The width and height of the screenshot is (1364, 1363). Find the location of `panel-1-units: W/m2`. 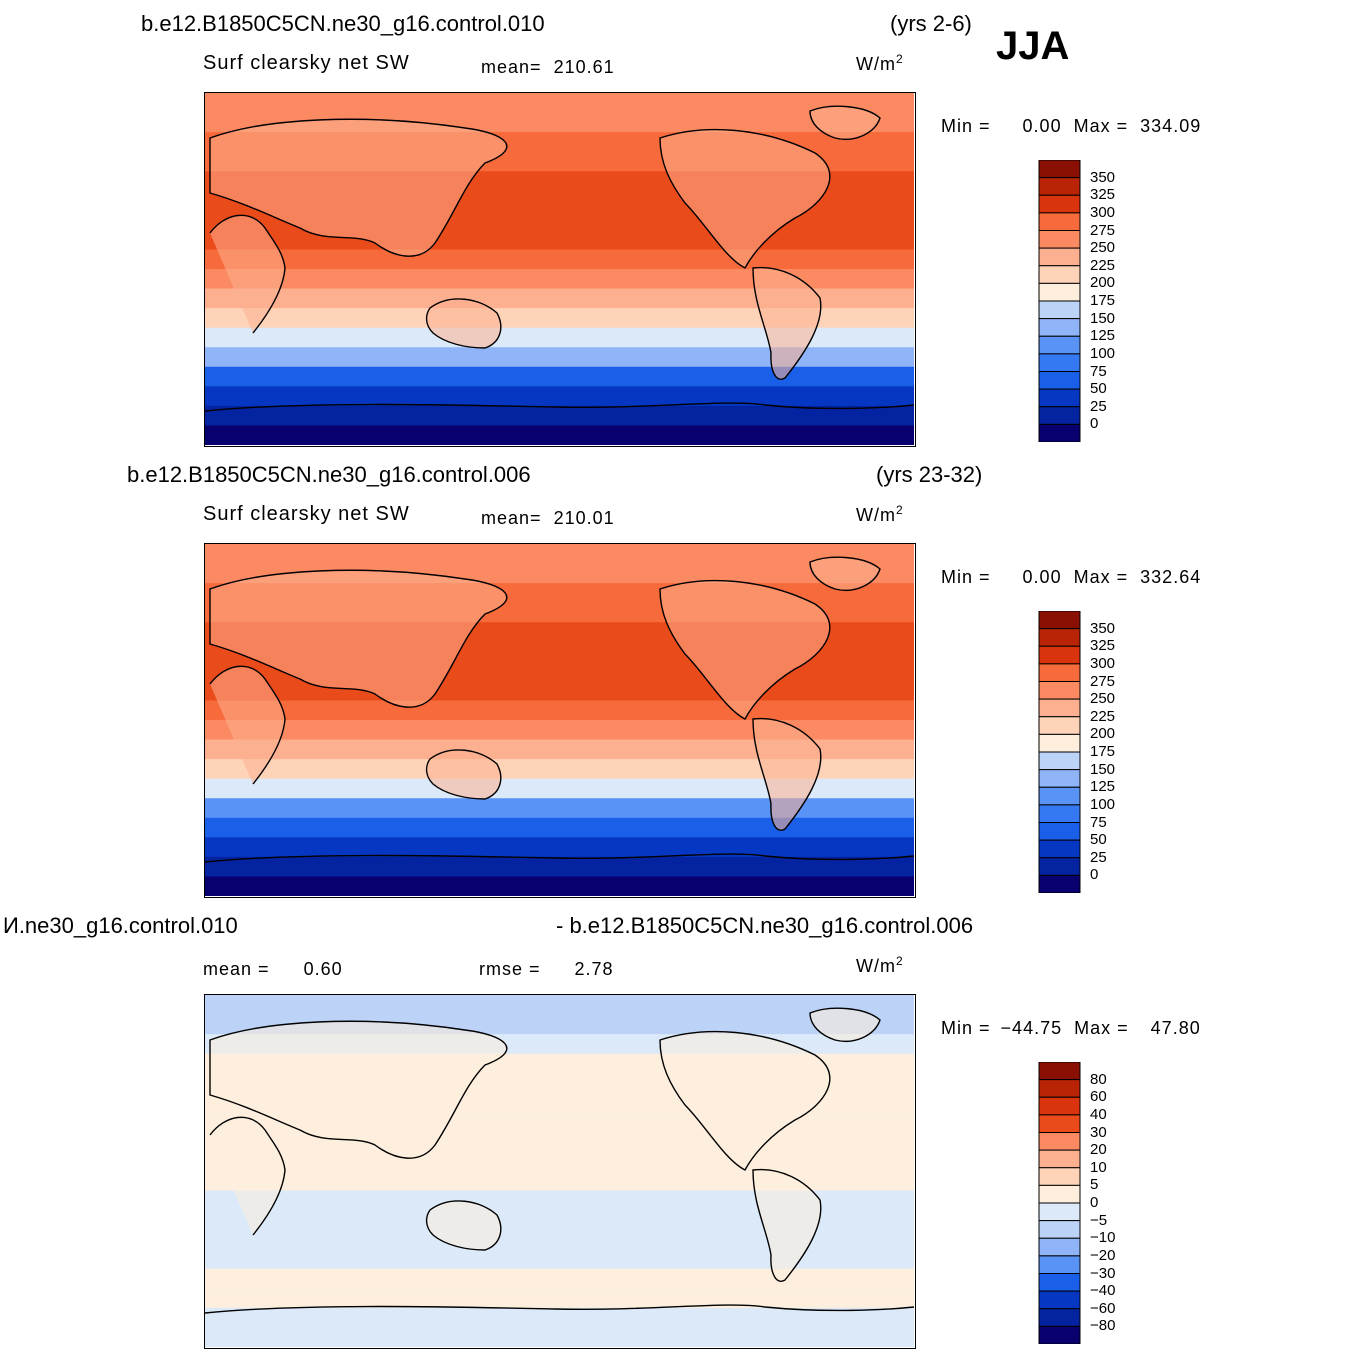

panel-1-units: W/m2 is located at coordinates (880, 63).